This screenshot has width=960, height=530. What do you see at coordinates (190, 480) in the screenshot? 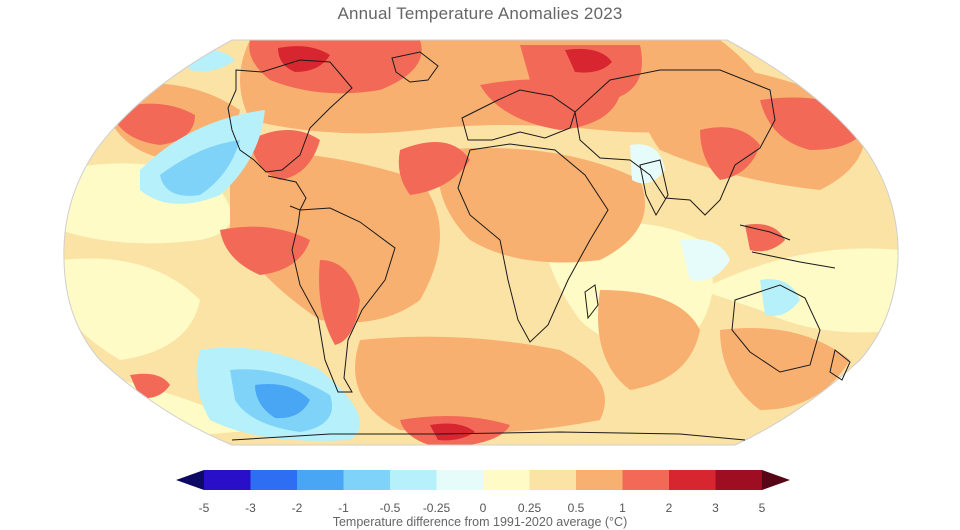
I see `colorbar-low-extend` at bounding box center [190, 480].